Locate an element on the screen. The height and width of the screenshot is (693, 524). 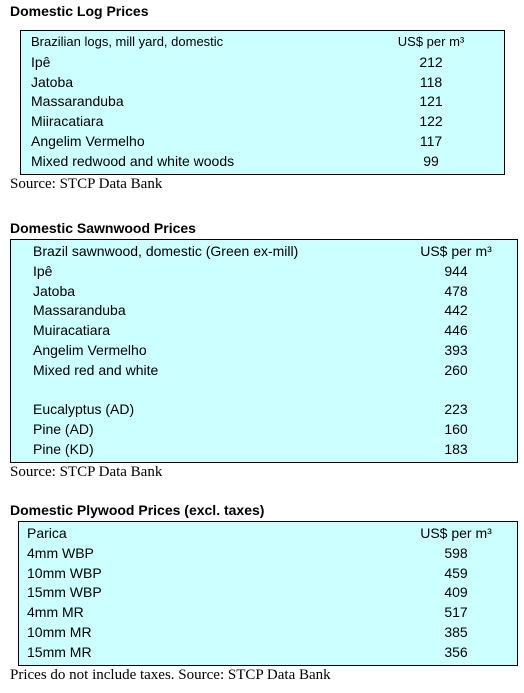
row-value: 223 is located at coordinates (456, 409).